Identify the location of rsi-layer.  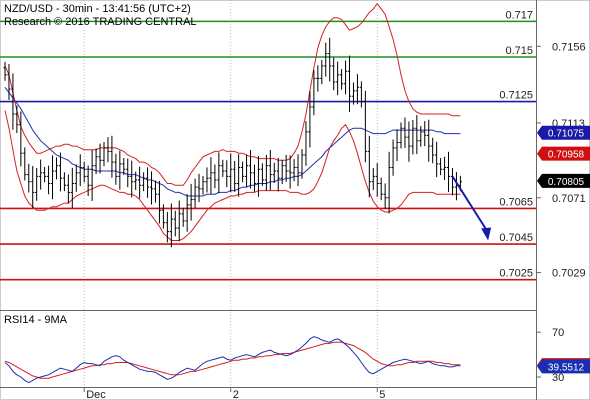
(232, 360).